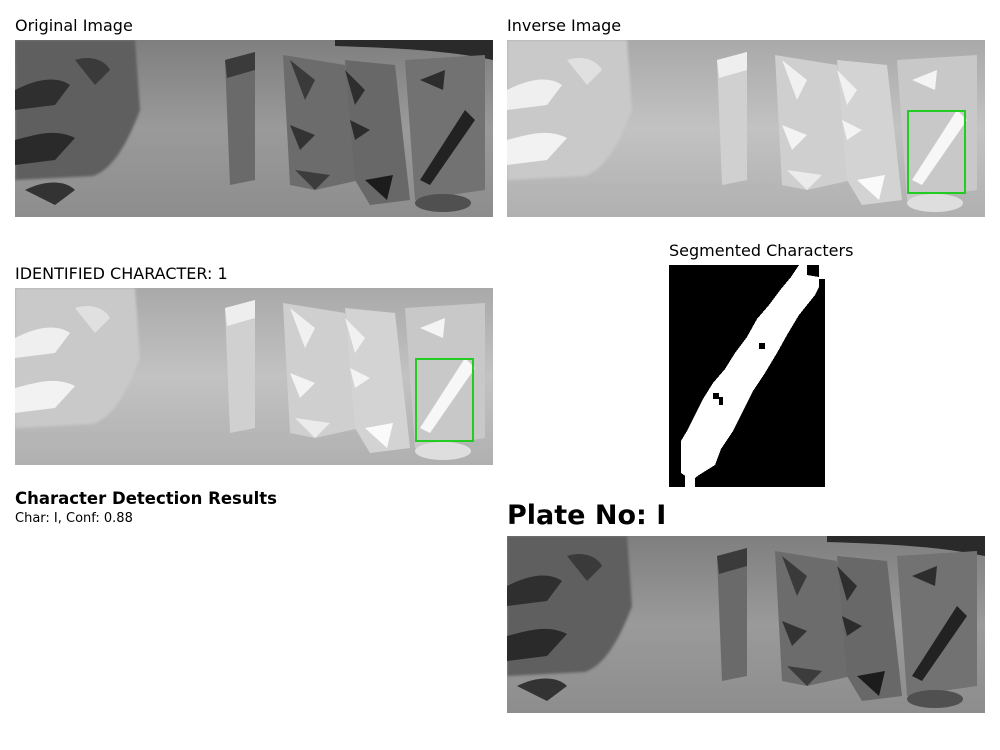 This screenshot has width=1000, height=750. Describe the element at coordinates (761, 250) in the screenshot. I see `segmented-characters-title: Segmented Characters` at that location.